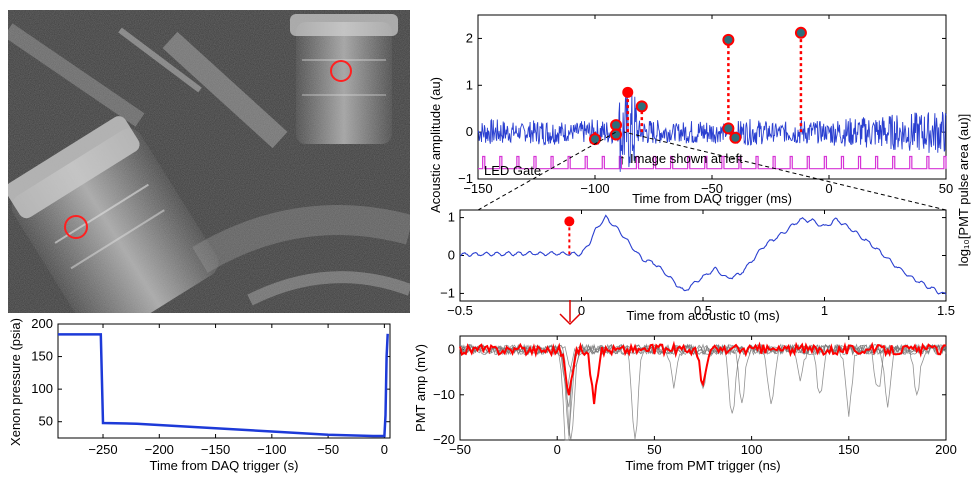  What do you see at coordinates (557, 449) in the screenshot?
I see `pmt-xtick-label: 0` at bounding box center [557, 449].